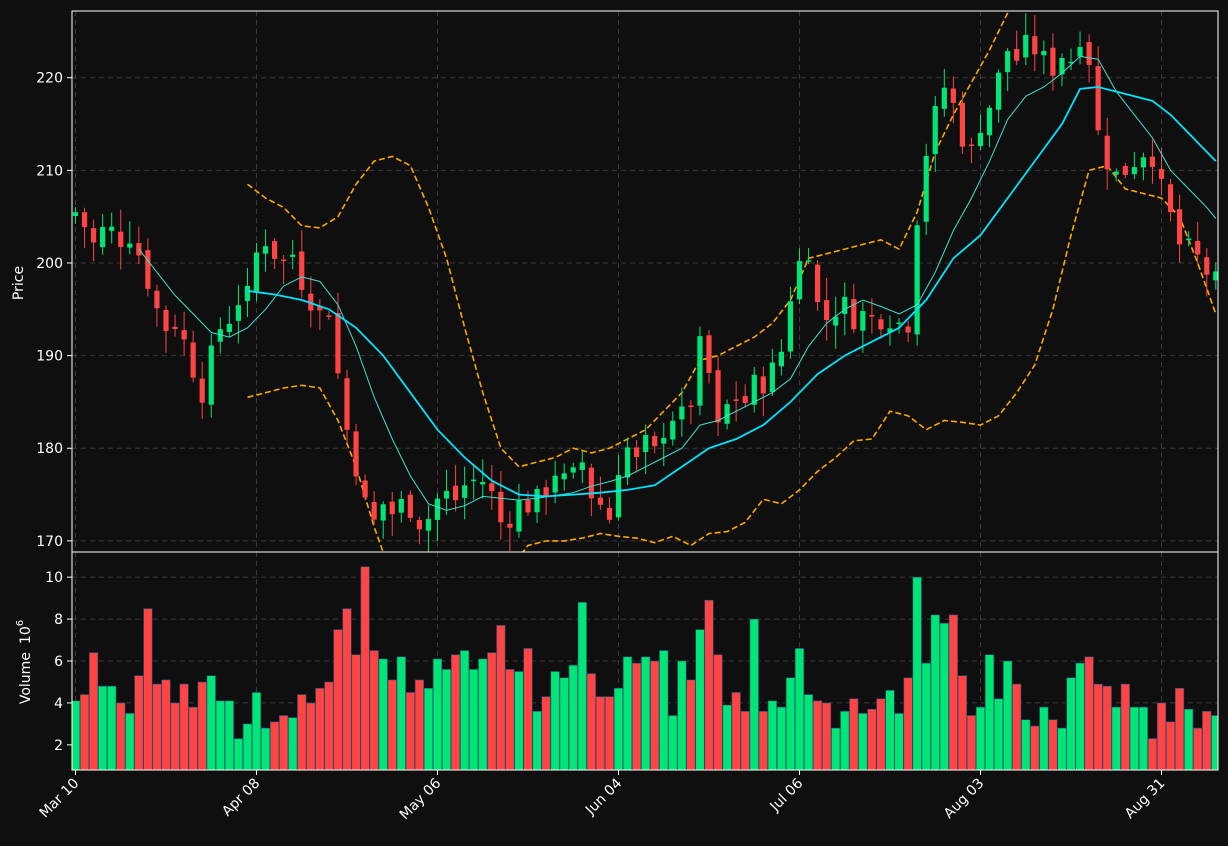 The width and height of the screenshot is (1228, 846). I want to click on date-tick-label: Jun 04, so click(603, 796).